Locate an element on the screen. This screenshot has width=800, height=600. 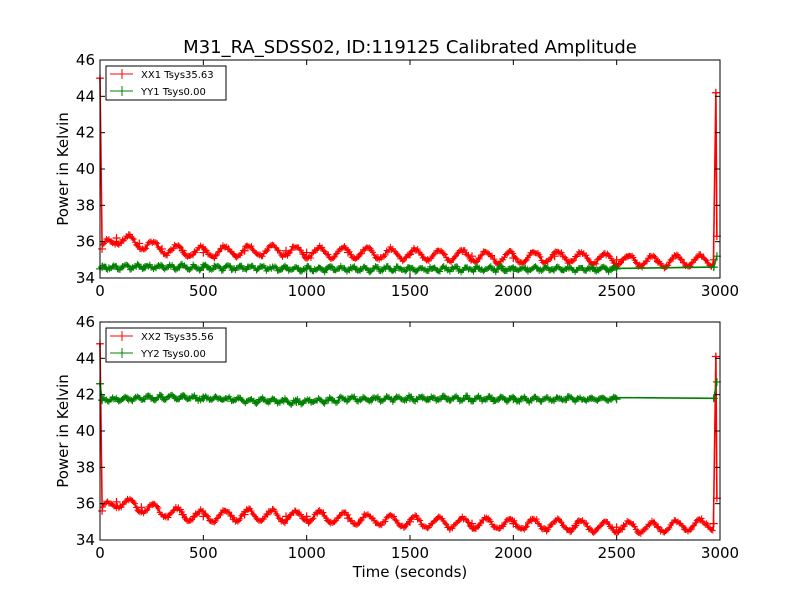
bottom-legend-box is located at coordinates (166, 345).